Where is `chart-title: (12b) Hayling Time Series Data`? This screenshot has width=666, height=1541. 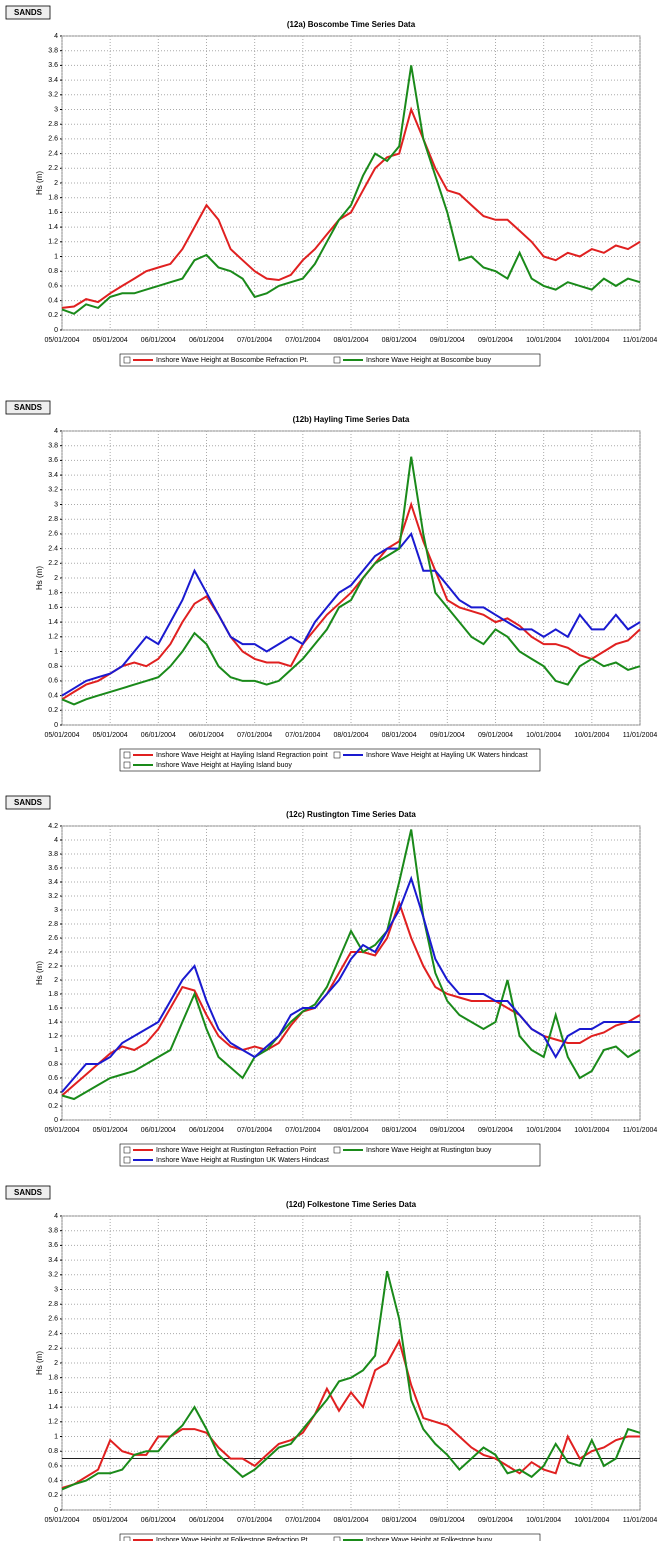
chart-title: (12b) Hayling Time Series Data is located at coordinates (351, 419).